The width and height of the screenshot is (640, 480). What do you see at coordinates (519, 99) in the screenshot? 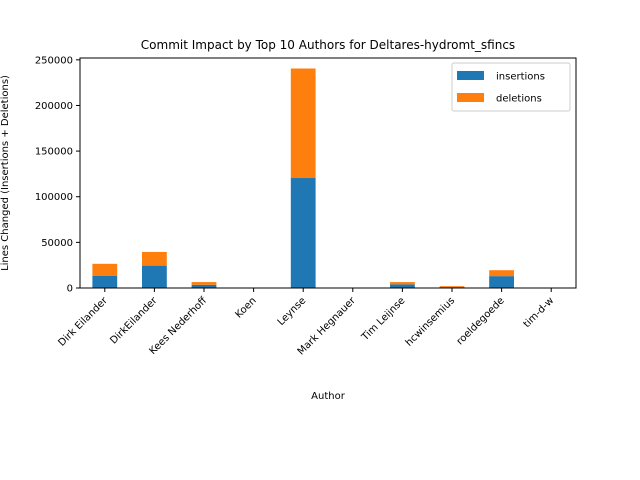
I see `legend-label-deletions: deletions` at bounding box center [519, 99].